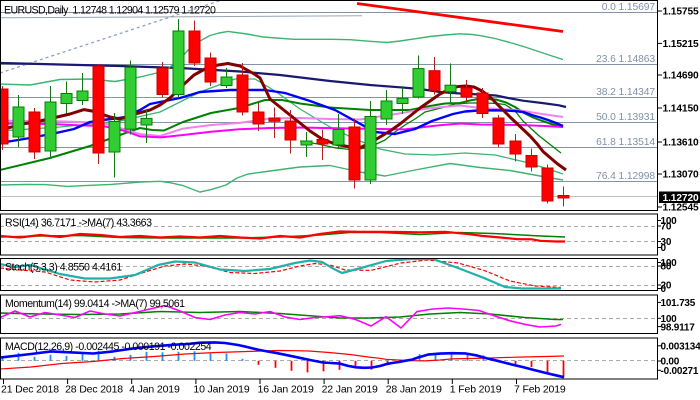  What do you see at coordinates (154, 390) in the screenshot?
I see `svg-text: 4 Jan 2019` at bounding box center [154, 390].